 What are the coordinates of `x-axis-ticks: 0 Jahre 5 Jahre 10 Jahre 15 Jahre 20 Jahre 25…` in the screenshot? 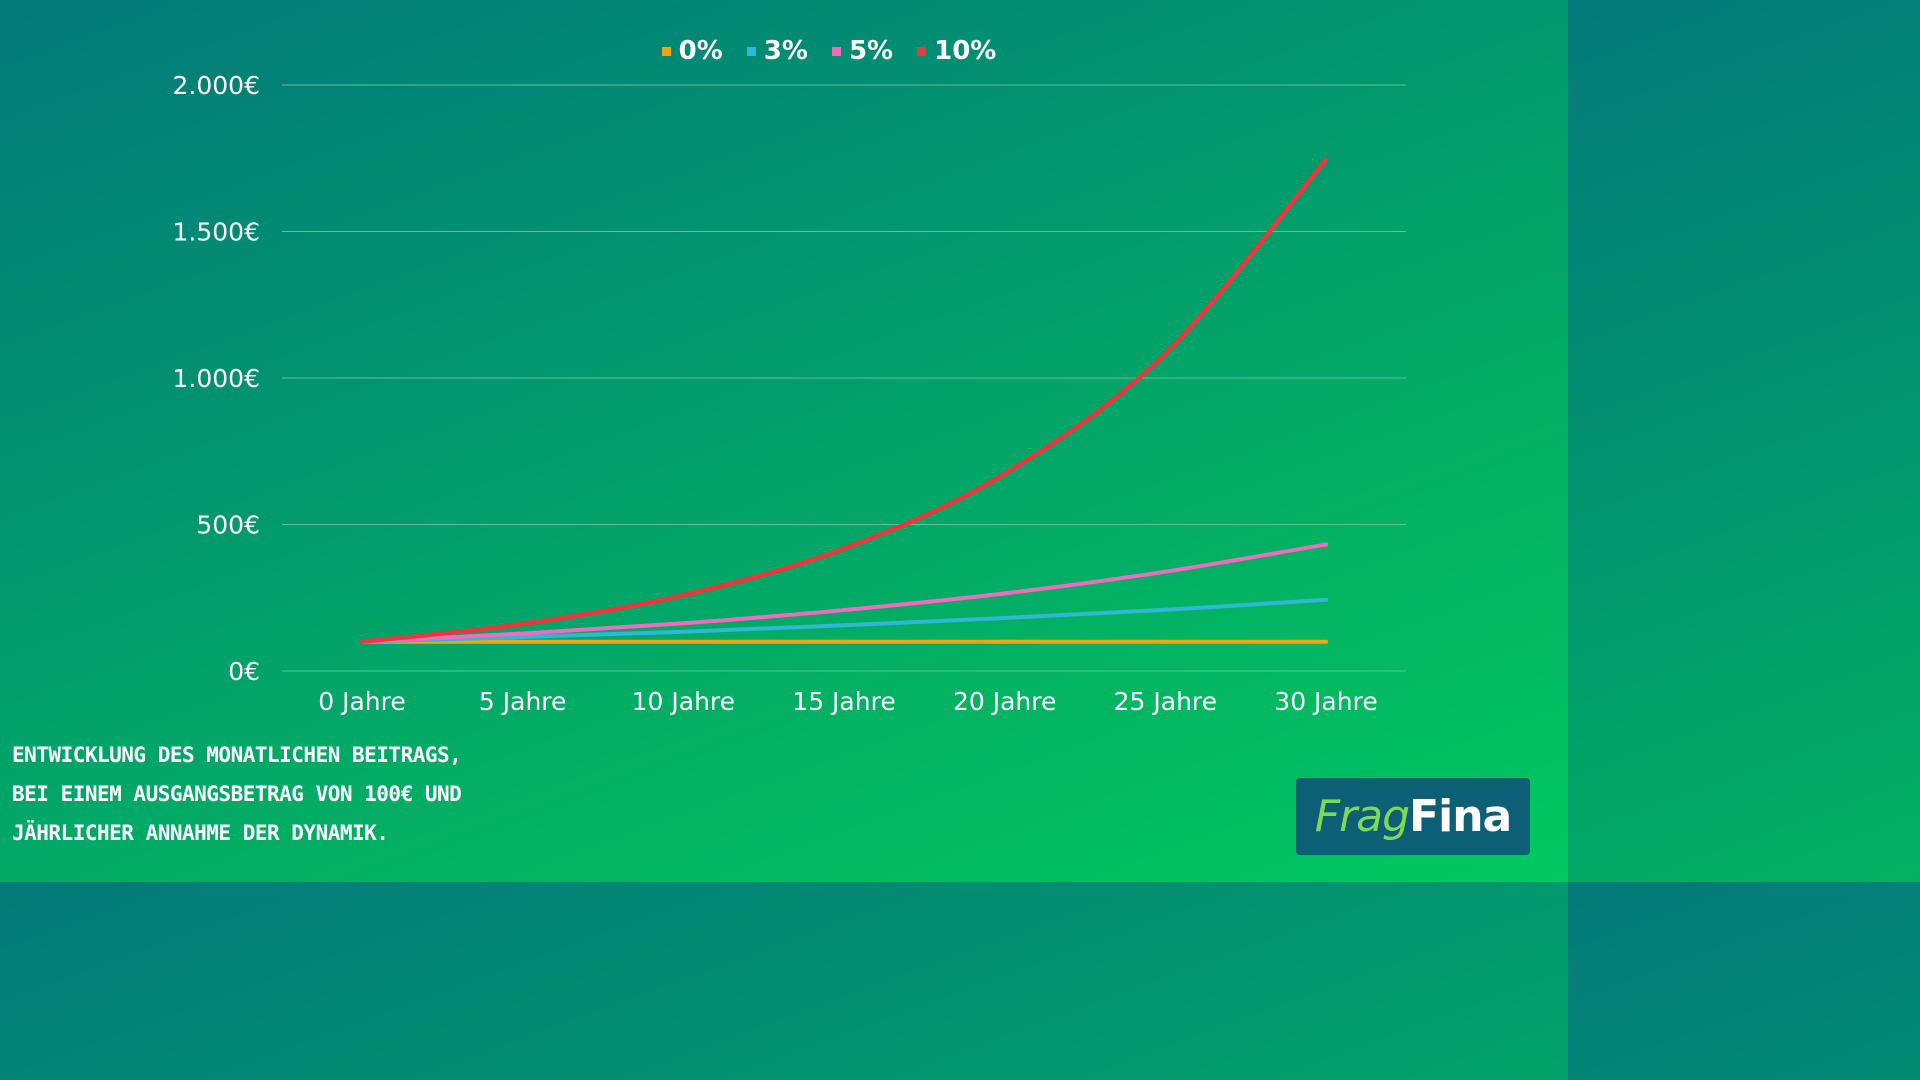 It's located at (847, 701).